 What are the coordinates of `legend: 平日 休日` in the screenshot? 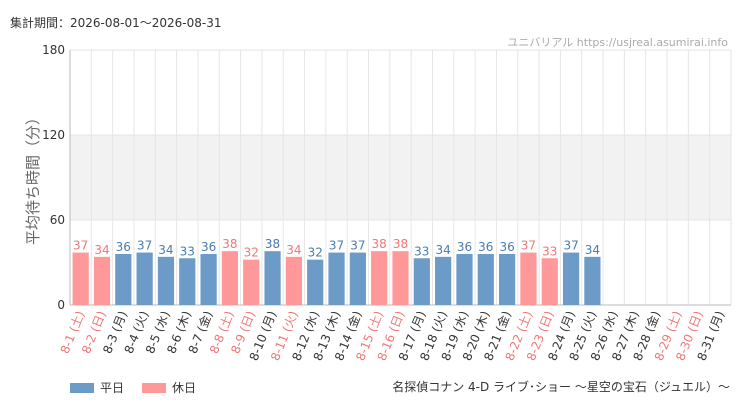 It's located at (142, 387).